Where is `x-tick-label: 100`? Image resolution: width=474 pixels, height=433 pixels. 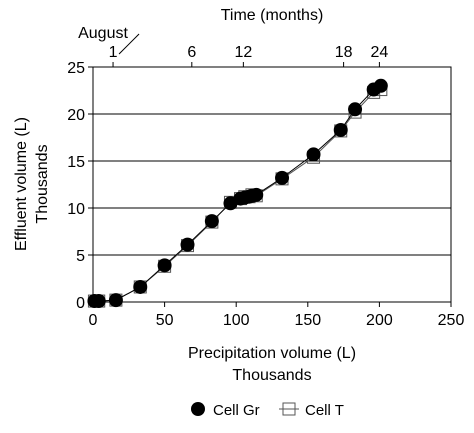
x-tick-label: 100 is located at coordinates (236, 320).